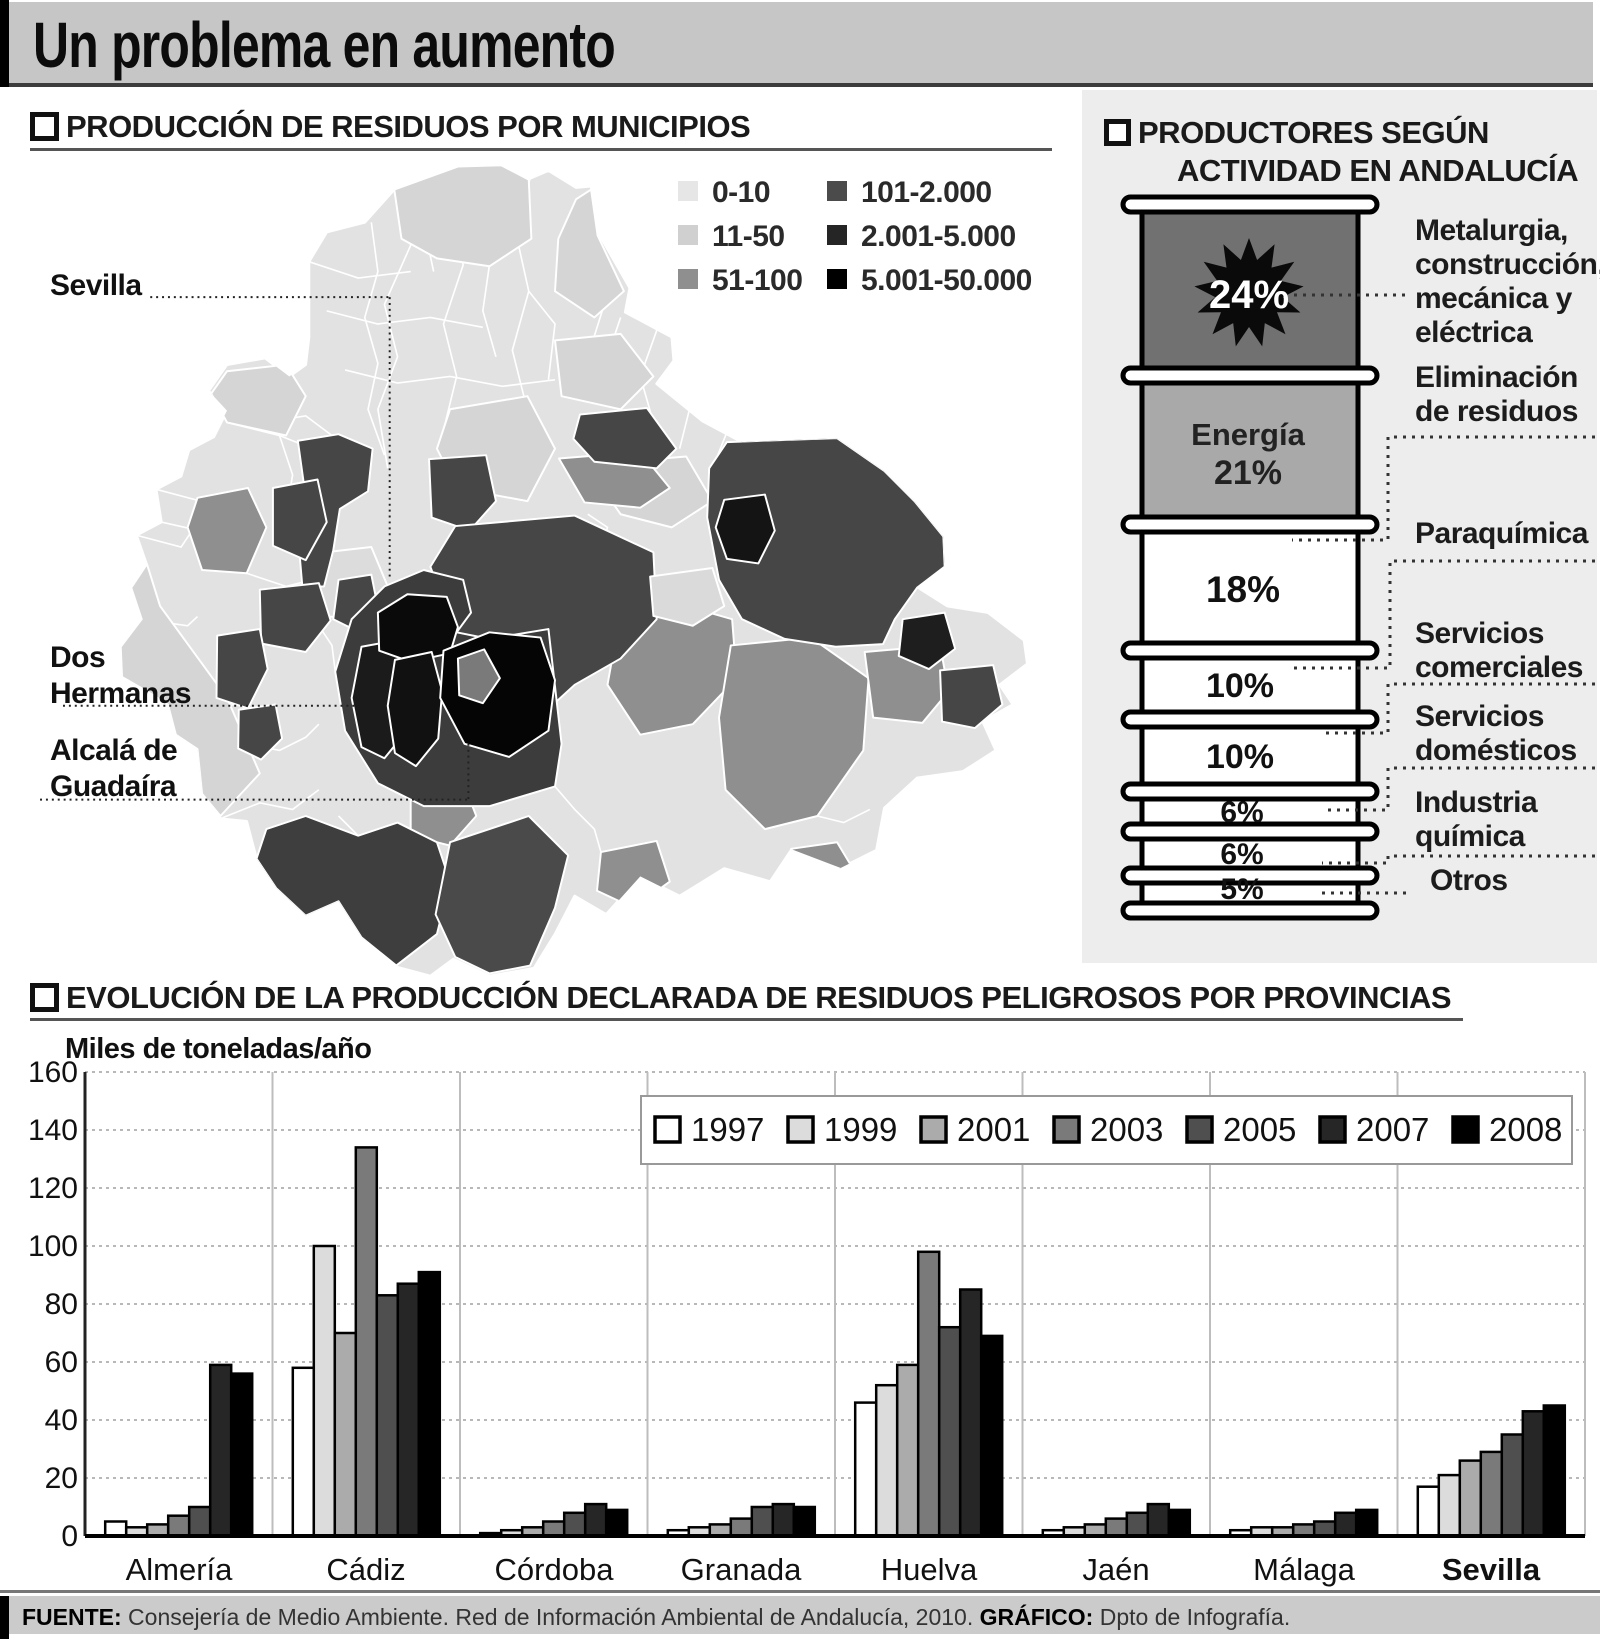 Image resolution: width=1600 pixels, height=1639 pixels. Describe the element at coordinates (61, 1478) in the screenshot. I see `svg-text: 20` at that location.